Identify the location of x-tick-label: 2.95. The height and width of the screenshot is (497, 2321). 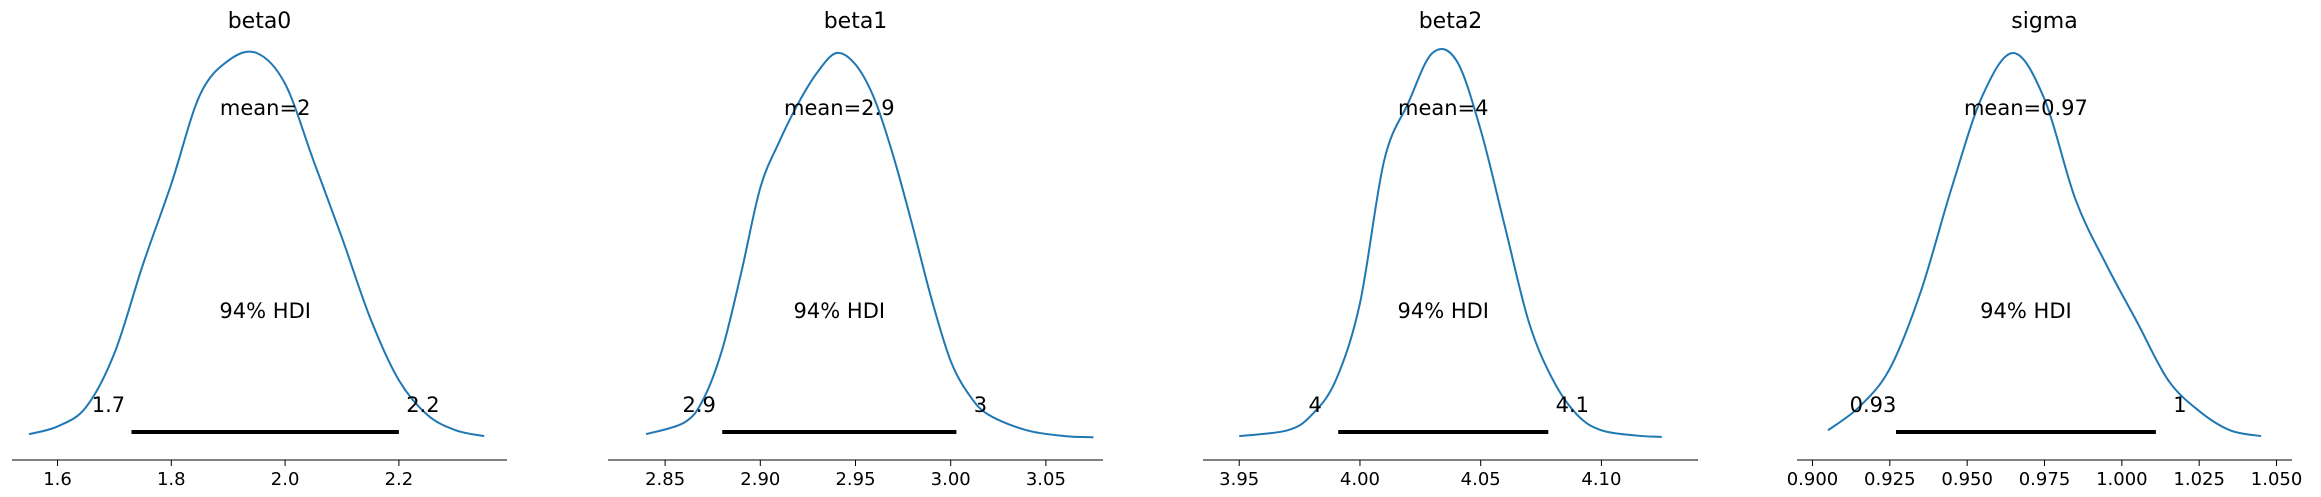
(855, 479).